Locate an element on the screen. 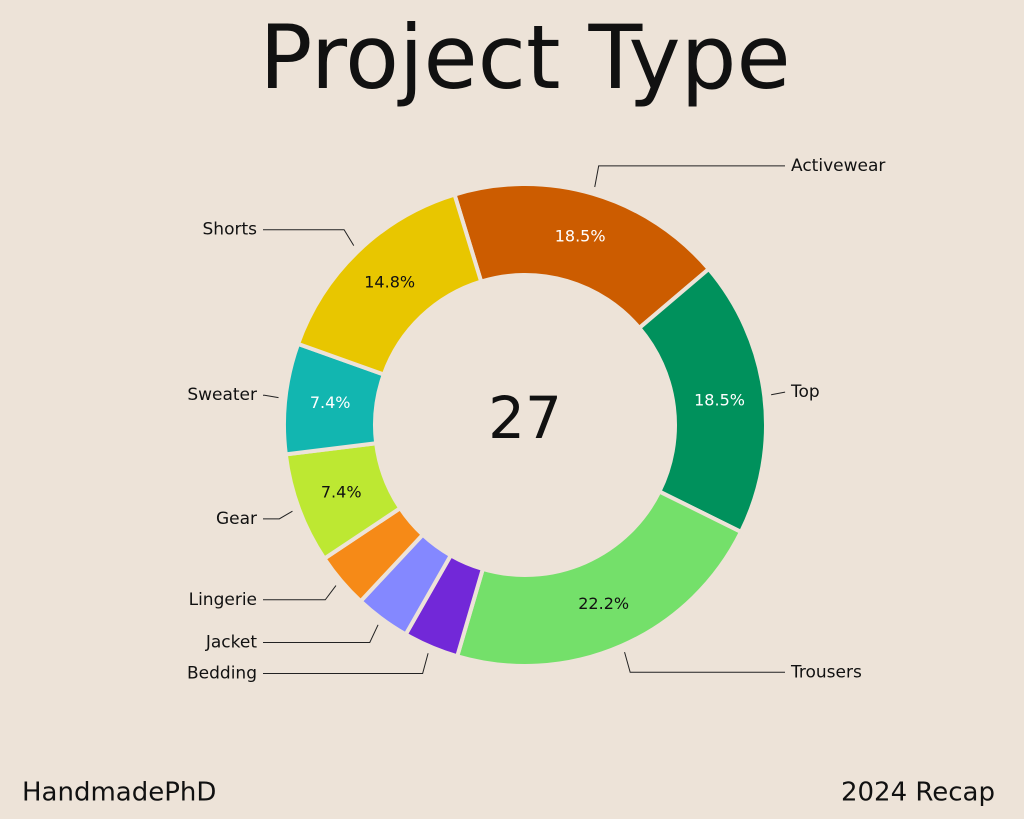  category-label: Trousers is located at coordinates (826, 672).